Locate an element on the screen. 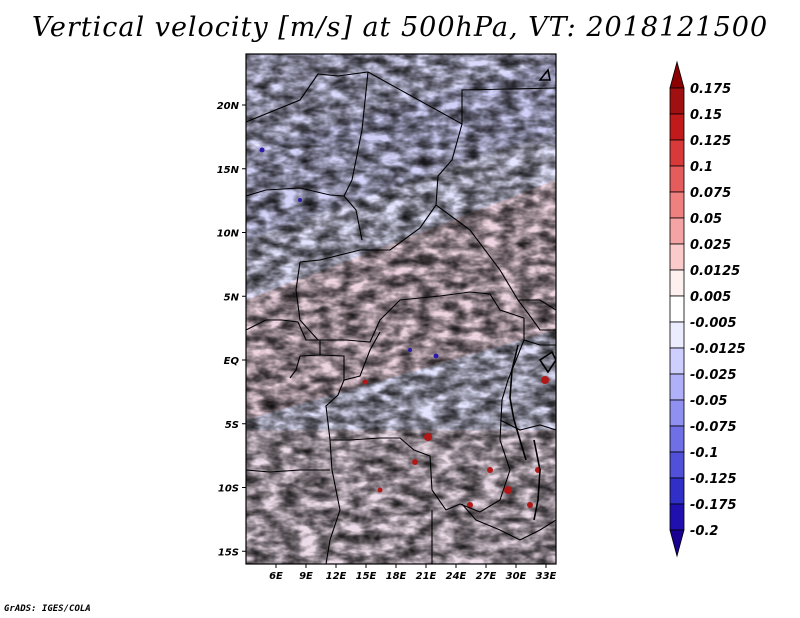 Image resolution: width=800 pixels, height=618 pixels. lat-tick-label: 10N is located at coordinates (228, 234).